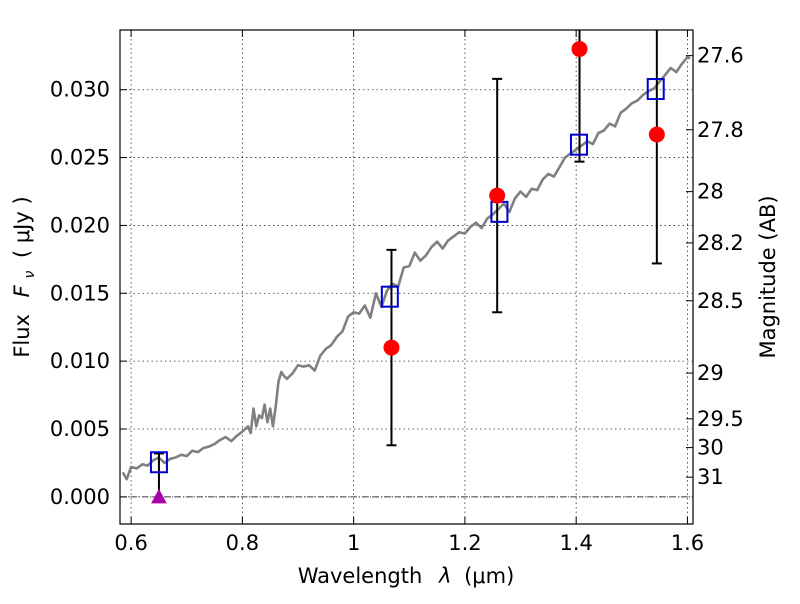 This screenshot has height=604, width=800. Describe the element at coordinates (710, 477) in the screenshot. I see `y2-tick-label: 31` at that location.